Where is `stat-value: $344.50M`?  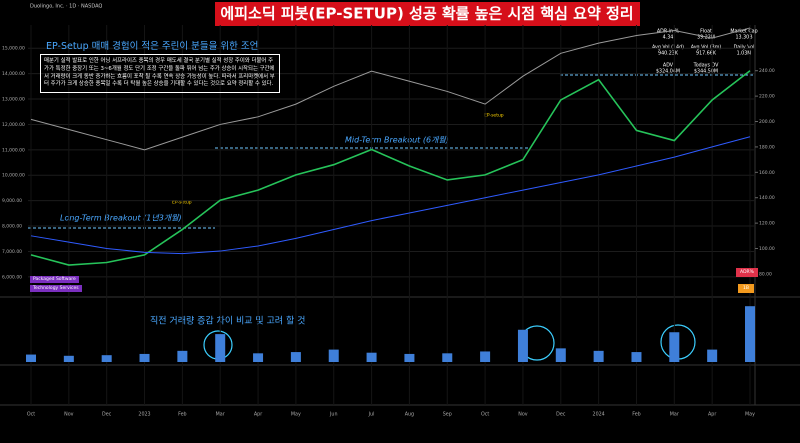 stat-value: $344.50M is located at coordinates (706, 72).